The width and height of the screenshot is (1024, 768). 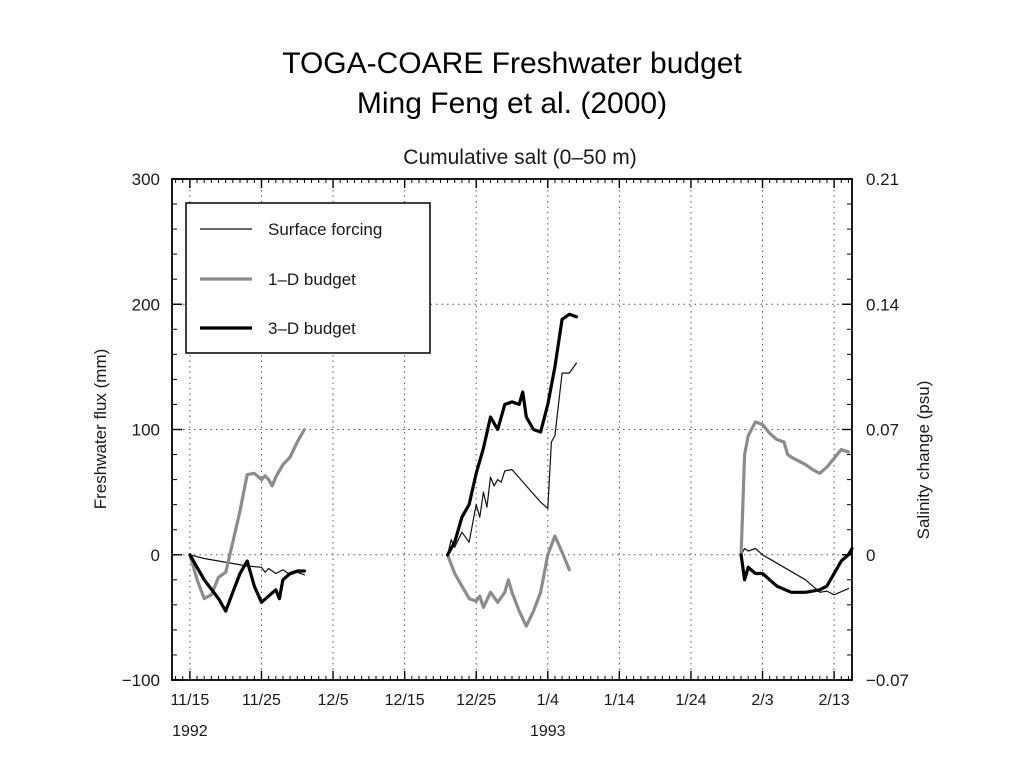 I want to click on chart-title: Cumulative salt (0–50 m), so click(x=519, y=157).